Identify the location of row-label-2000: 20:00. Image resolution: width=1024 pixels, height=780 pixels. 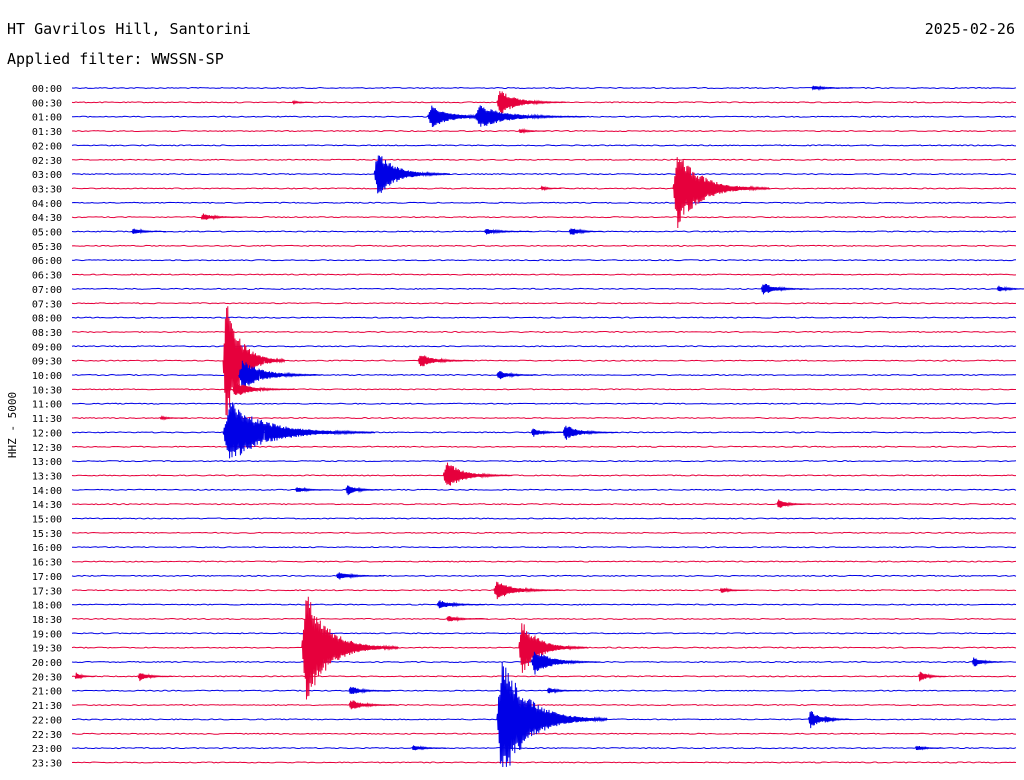
(47, 663).